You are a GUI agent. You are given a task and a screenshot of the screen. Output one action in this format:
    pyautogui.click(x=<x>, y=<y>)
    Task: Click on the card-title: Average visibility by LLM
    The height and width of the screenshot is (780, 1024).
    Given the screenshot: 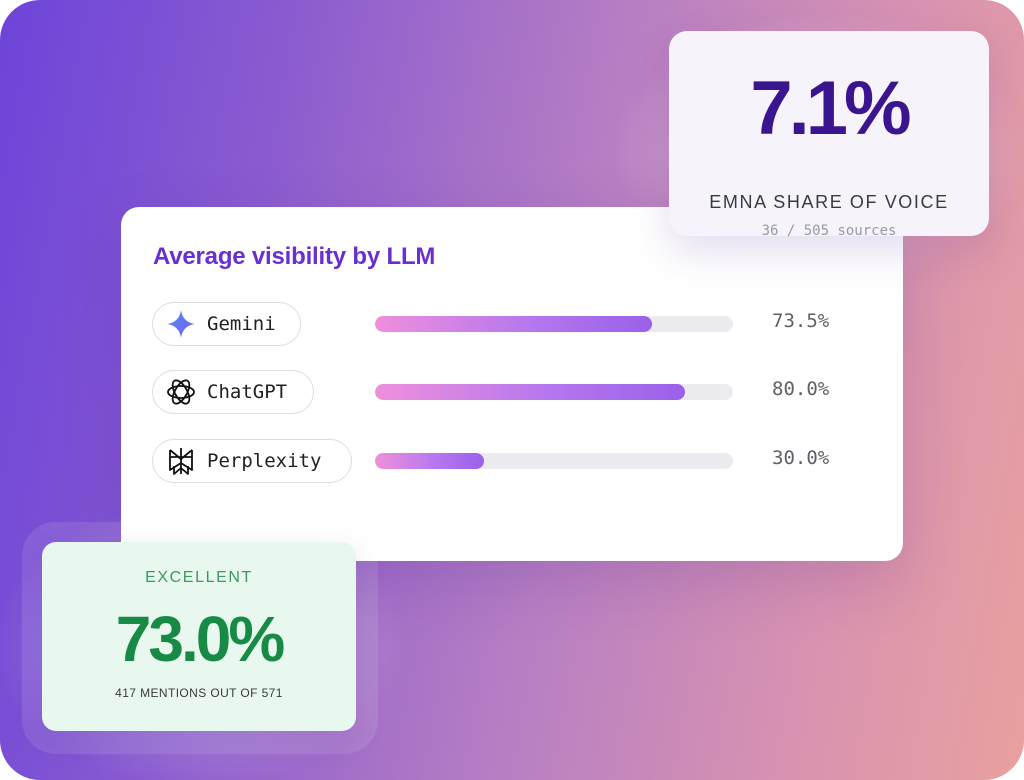 What is the action you would take?
    pyautogui.click(x=294, y=256)
    